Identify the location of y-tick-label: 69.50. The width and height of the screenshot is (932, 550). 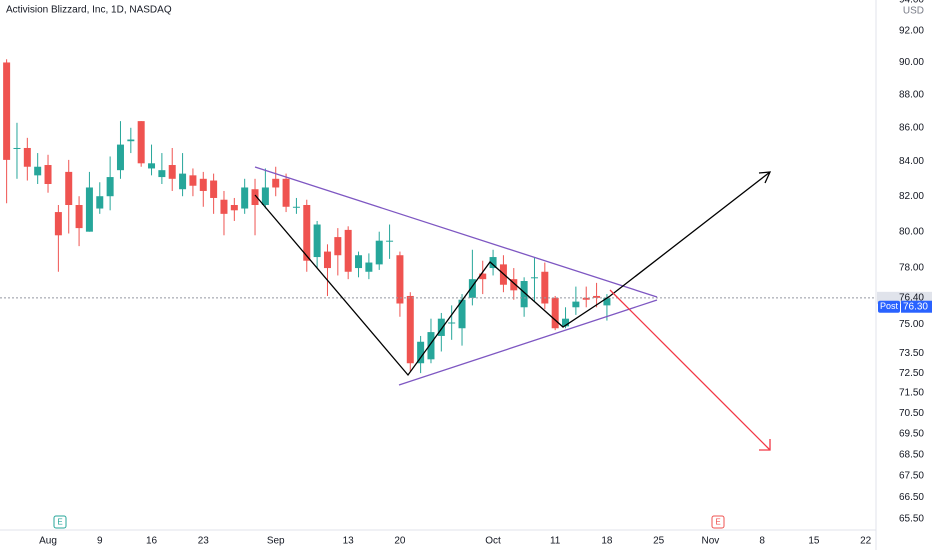
(911, 433).